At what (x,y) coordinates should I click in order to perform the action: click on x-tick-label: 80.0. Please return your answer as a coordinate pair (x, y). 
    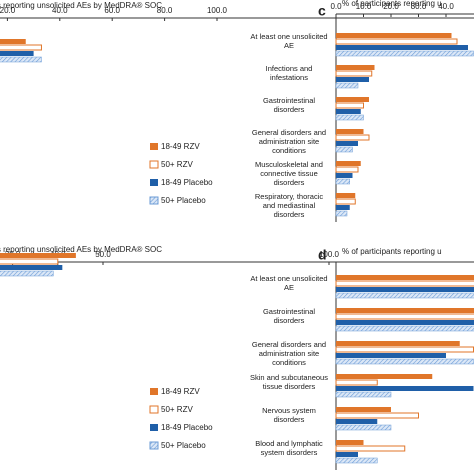
    Looking at the image, I should click on (165, 10).